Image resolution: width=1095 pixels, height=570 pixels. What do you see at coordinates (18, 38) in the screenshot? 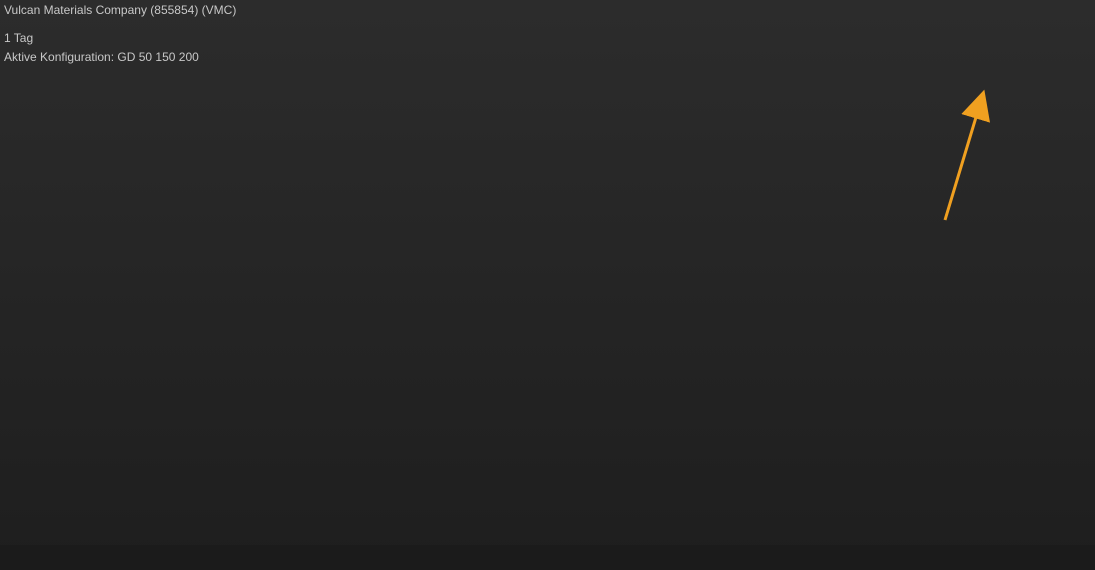
I see `interval: 1 Tag` at bounding box center [18, 38].